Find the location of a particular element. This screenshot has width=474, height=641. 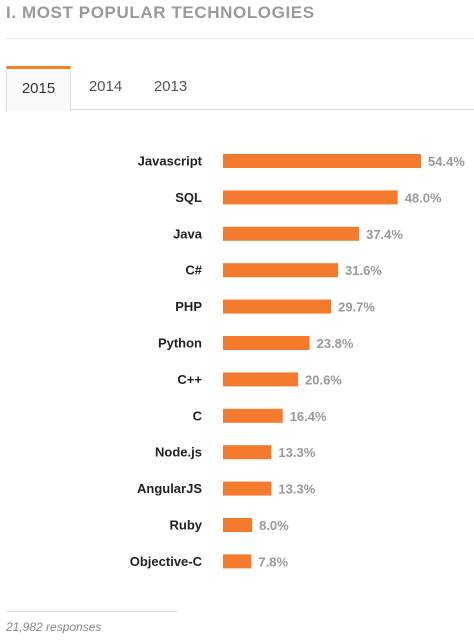

value-label: 31.6% is located at coordinates (363, 270).